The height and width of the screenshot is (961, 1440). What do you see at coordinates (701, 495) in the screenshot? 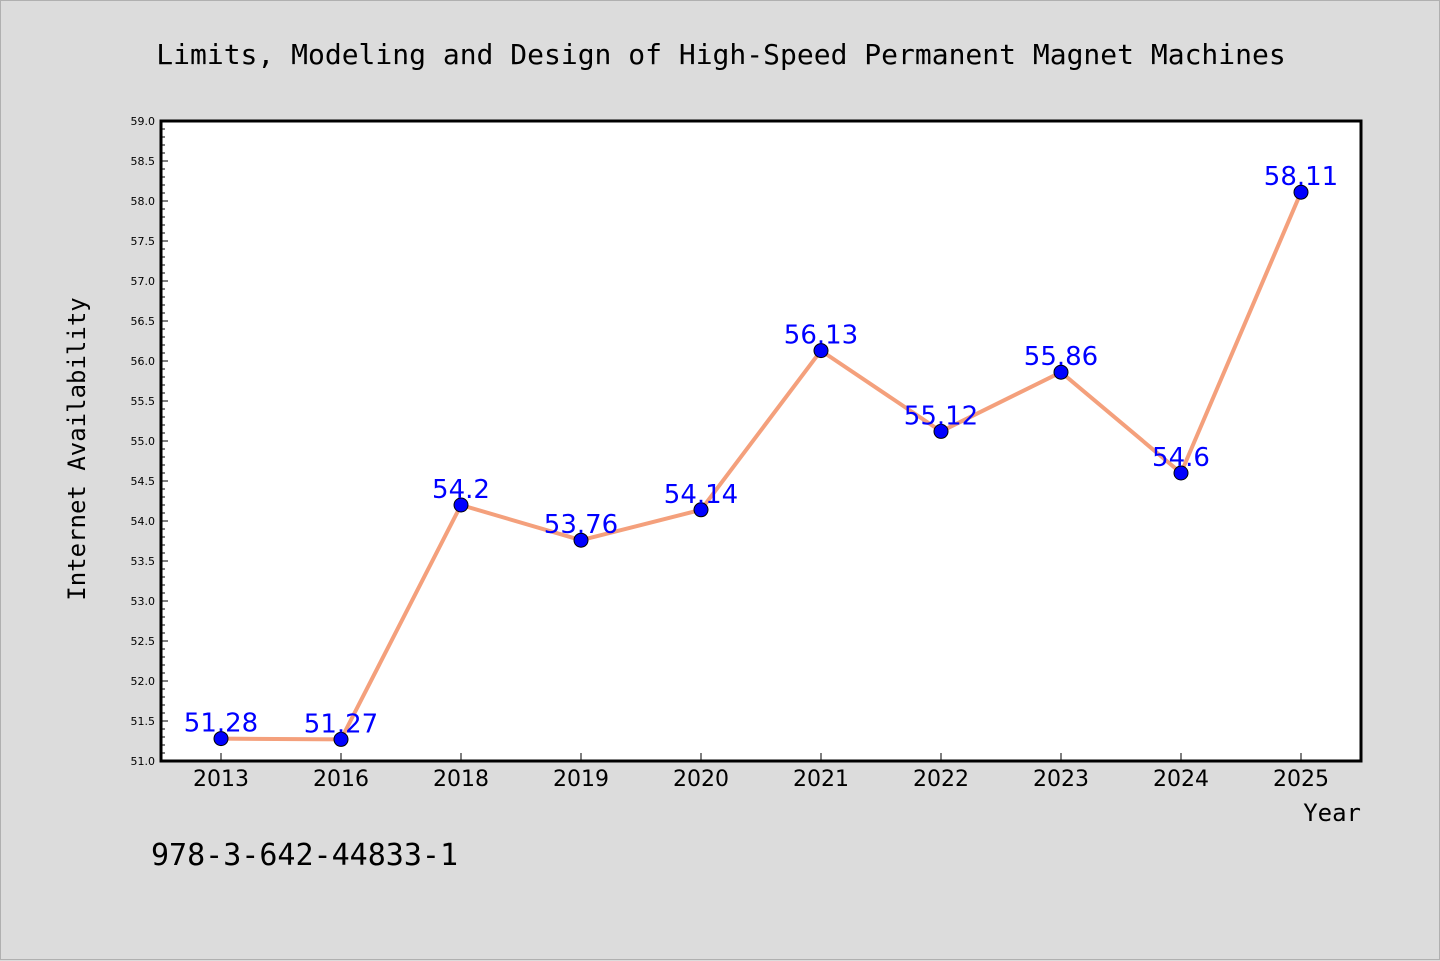
I see `data-label: 54.14` at bounding box center [701, 495].